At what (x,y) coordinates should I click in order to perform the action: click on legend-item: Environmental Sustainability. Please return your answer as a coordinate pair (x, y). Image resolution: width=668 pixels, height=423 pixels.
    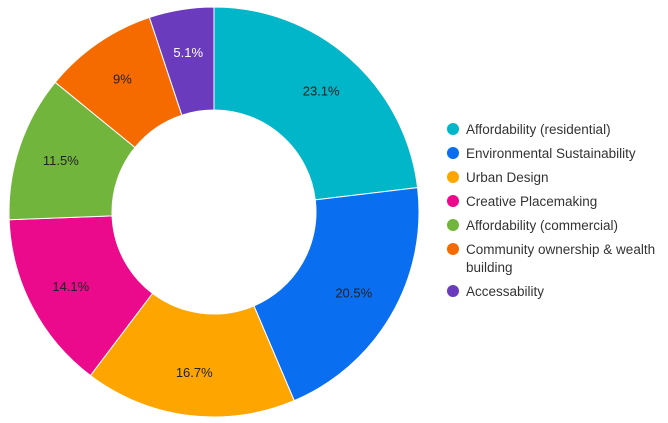
    Looking at the image, I should click on (557, 154).